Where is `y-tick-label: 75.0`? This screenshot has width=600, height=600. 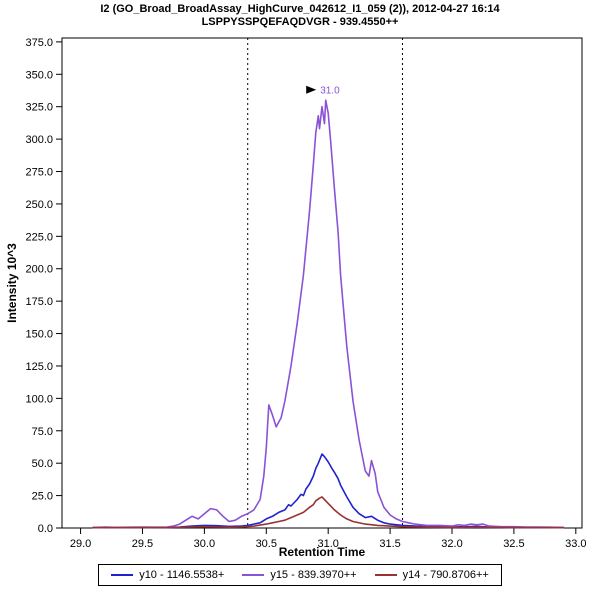 y-tick-label: 75.0 is located at coordinates (42, 432).